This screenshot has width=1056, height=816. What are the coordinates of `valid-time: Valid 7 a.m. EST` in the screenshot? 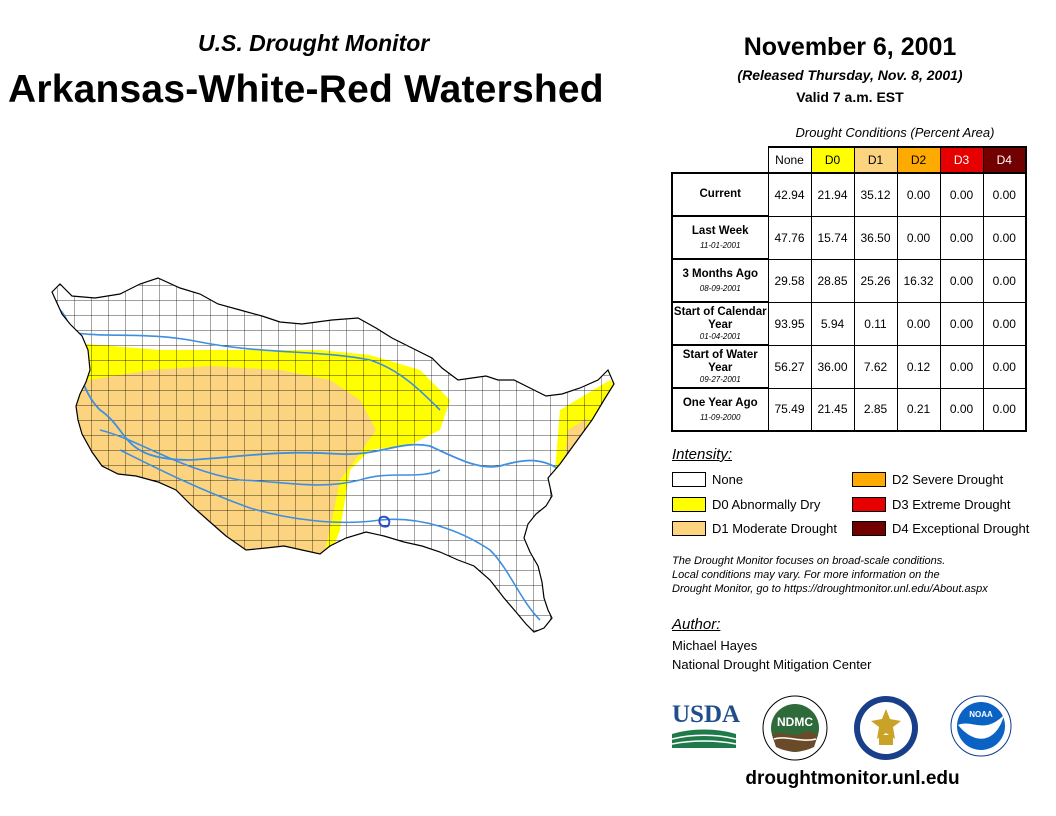 It's located at (850, 97).